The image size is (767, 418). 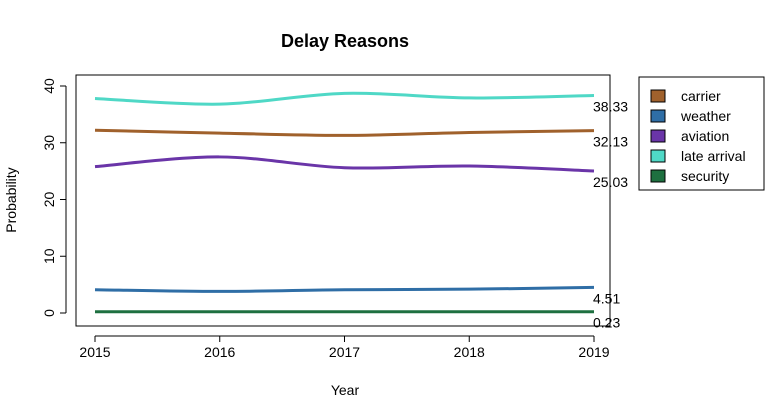 I want to click on y-tick-label: 30, so click(x=49, y=143).